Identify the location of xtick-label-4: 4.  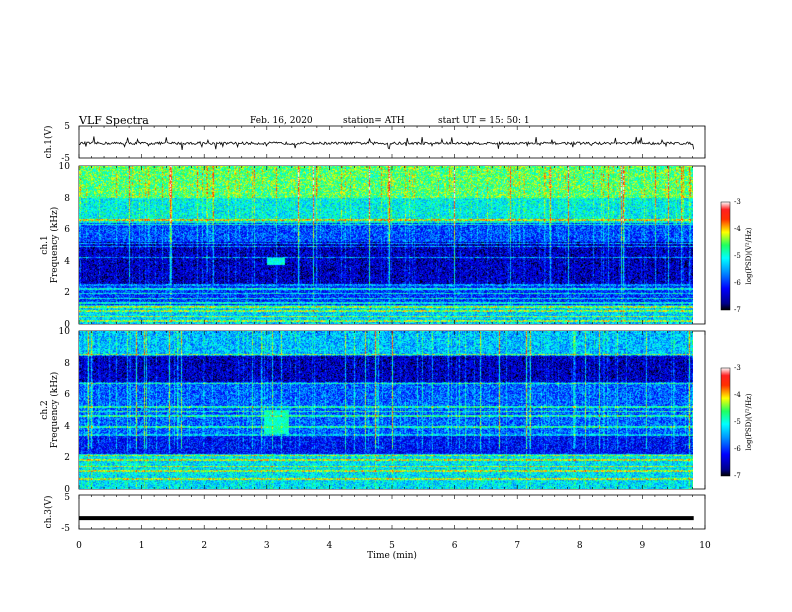
(330, 546).